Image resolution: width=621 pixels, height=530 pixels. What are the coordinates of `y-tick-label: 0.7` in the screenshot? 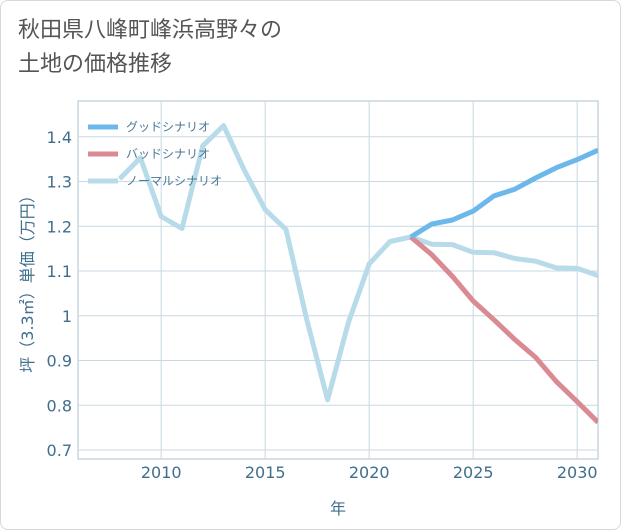 It's located at (59, 450).